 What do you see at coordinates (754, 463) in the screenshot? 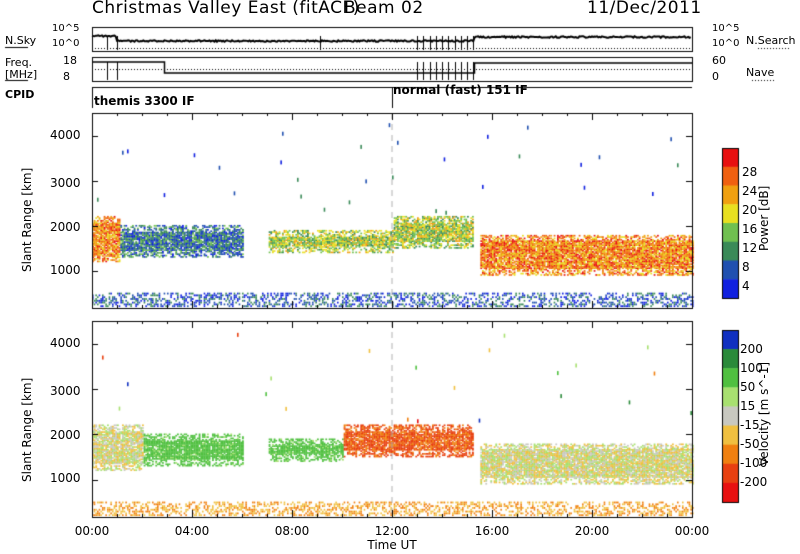
I see `vel-cbar-tick-neg100: -100` at bounding box center [754, 463].